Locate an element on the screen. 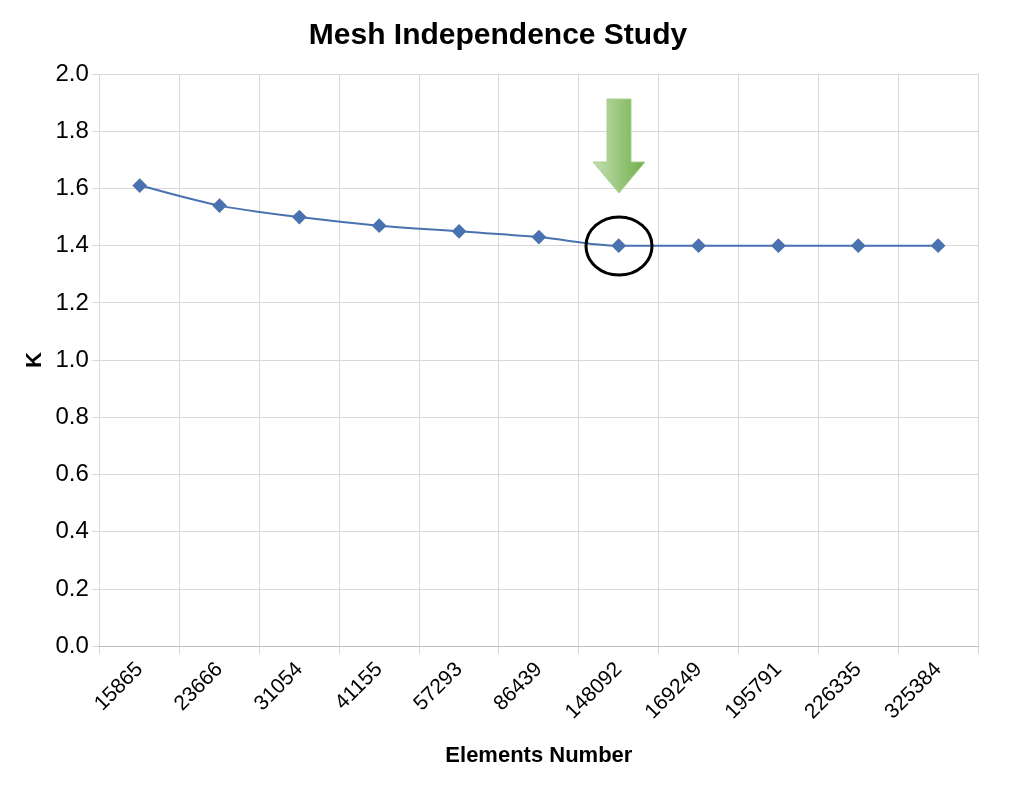  x-axis-title: Elements Number is located at coordinates (539, 754).